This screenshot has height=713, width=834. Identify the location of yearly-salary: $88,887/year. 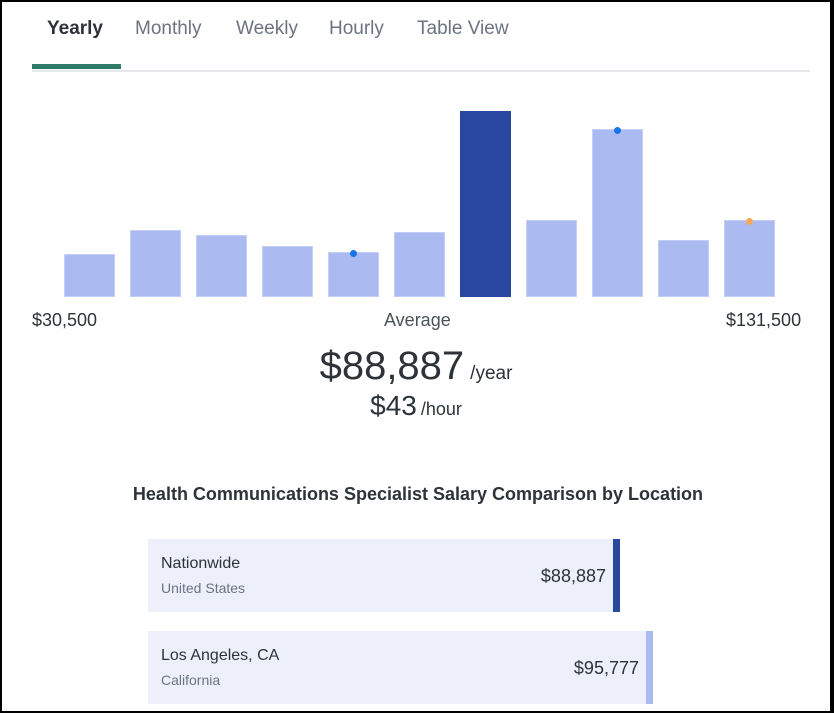
(416, 366).